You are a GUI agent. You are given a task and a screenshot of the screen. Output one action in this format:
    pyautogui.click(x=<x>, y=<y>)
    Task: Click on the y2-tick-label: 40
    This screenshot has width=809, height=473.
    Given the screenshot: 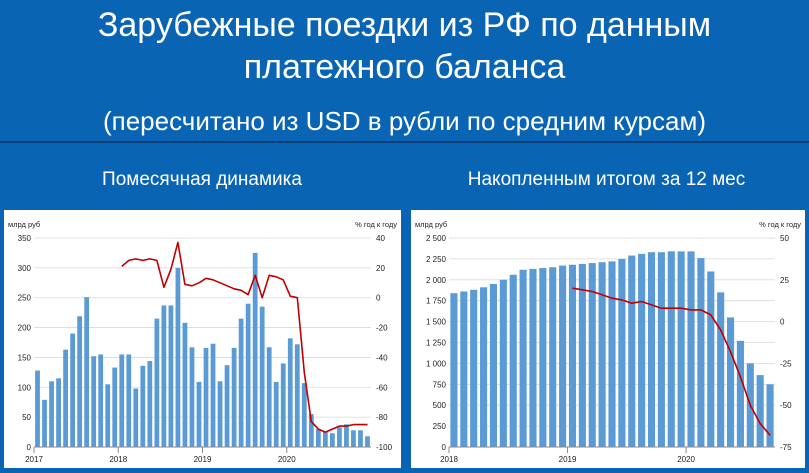 What is the action you would take?
    pyautogui.click(x=380, y=238)
    